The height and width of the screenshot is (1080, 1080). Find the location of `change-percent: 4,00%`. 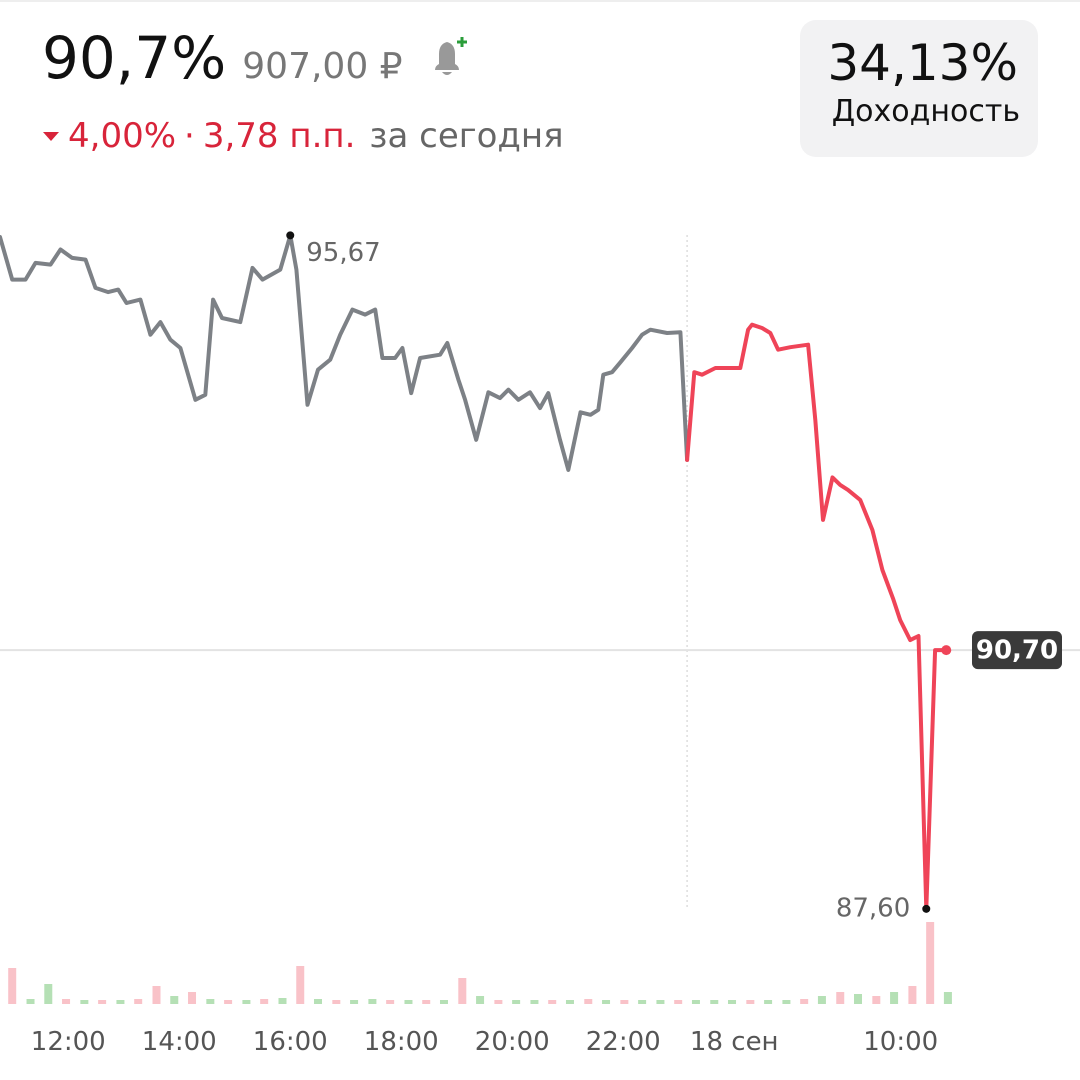

change-percent: 4,00% is located at coordinates (122, 136).